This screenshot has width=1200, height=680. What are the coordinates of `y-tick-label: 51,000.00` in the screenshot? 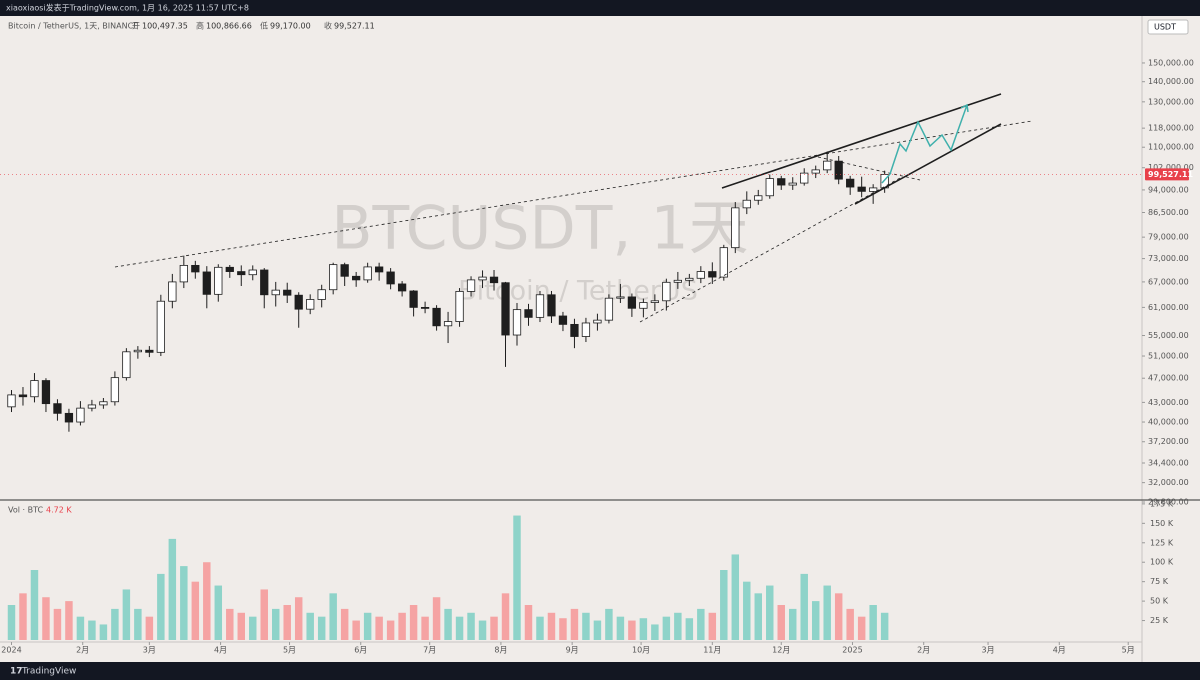 It's located at (1168, 356).